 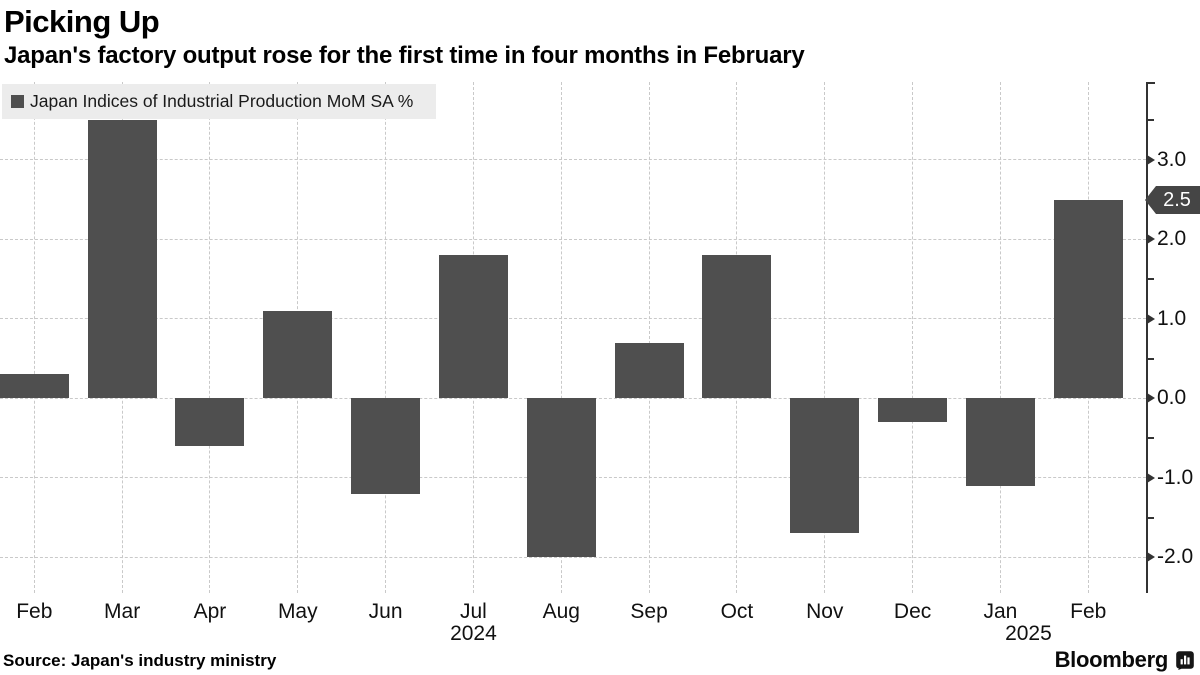 I want to click on y-axis-tick-label: 3.0, so click(x=1172, y=159).